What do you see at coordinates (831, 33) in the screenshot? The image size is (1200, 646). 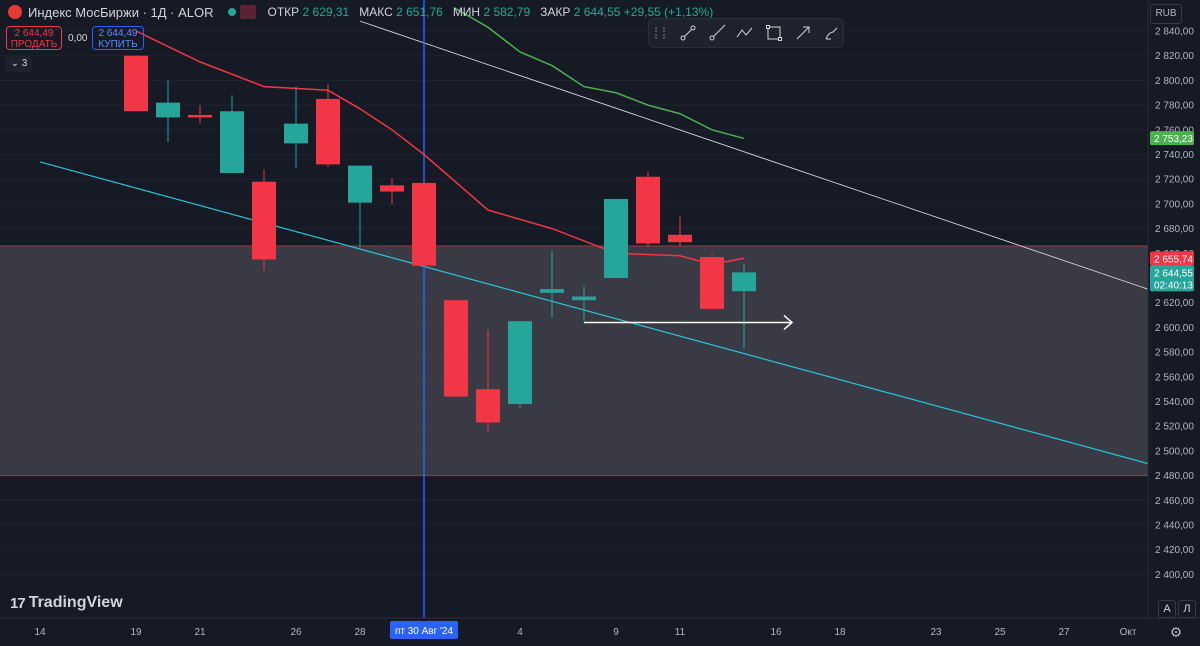 I see `brush-icon` at bounding box center [831, 33].